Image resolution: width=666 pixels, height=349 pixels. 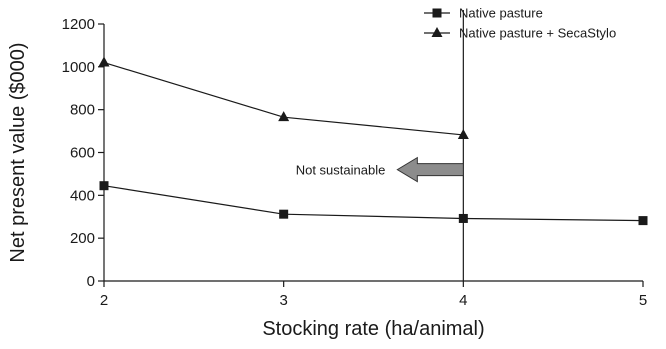 I want to click on x-axis-ticks: 2 3 4 5, so click(x=373, y=295).